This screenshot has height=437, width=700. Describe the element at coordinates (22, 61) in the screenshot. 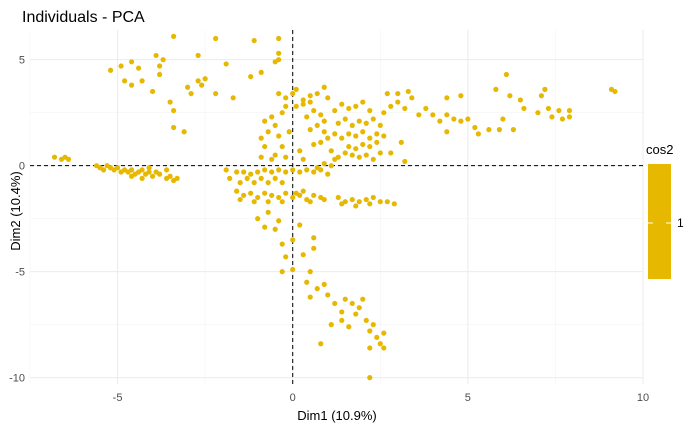

I see `y-tick-label: 5` at that location.